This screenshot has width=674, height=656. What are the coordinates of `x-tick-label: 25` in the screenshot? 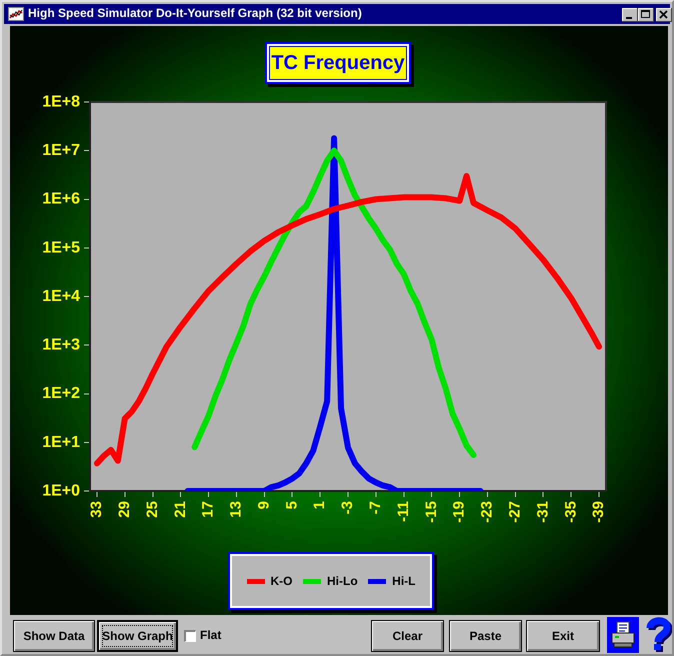 It's located at (152, 509).